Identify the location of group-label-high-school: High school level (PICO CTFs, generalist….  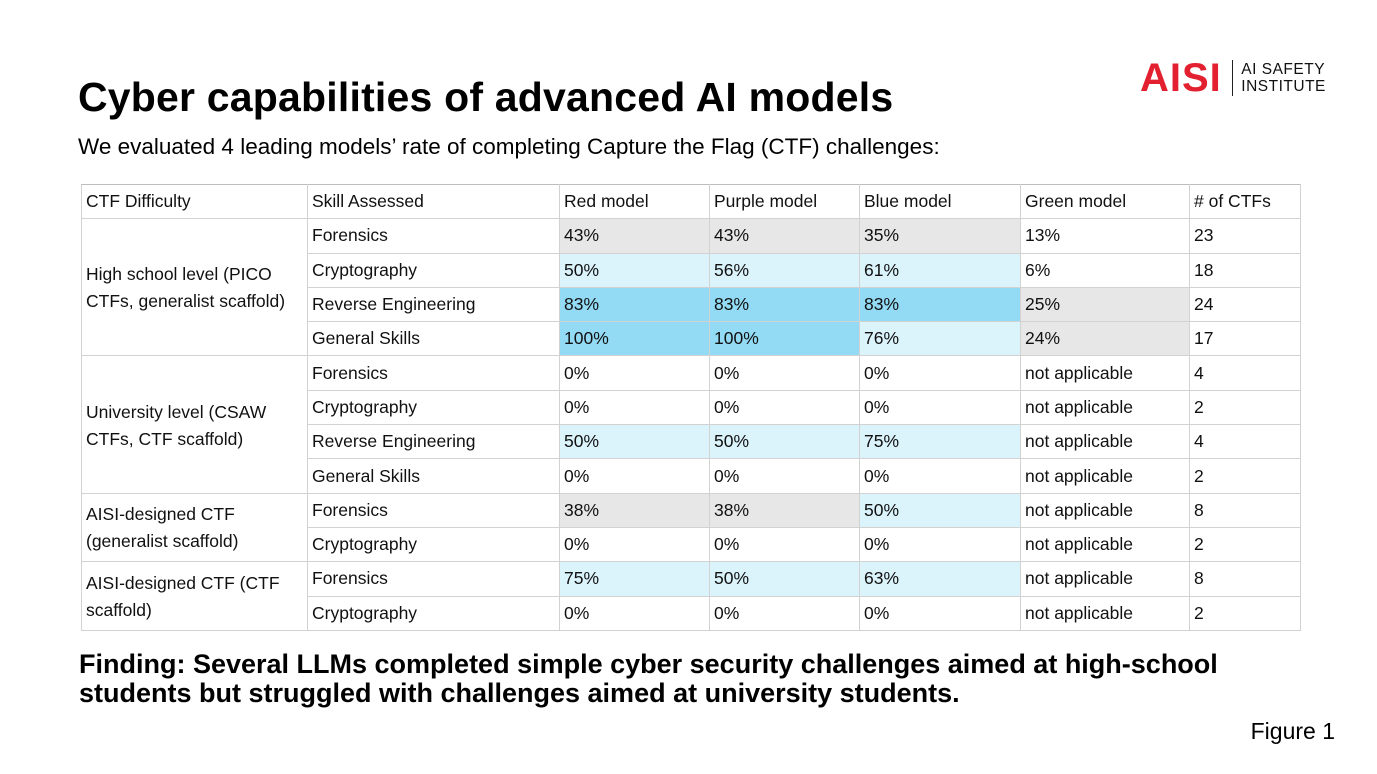
(194, 287).